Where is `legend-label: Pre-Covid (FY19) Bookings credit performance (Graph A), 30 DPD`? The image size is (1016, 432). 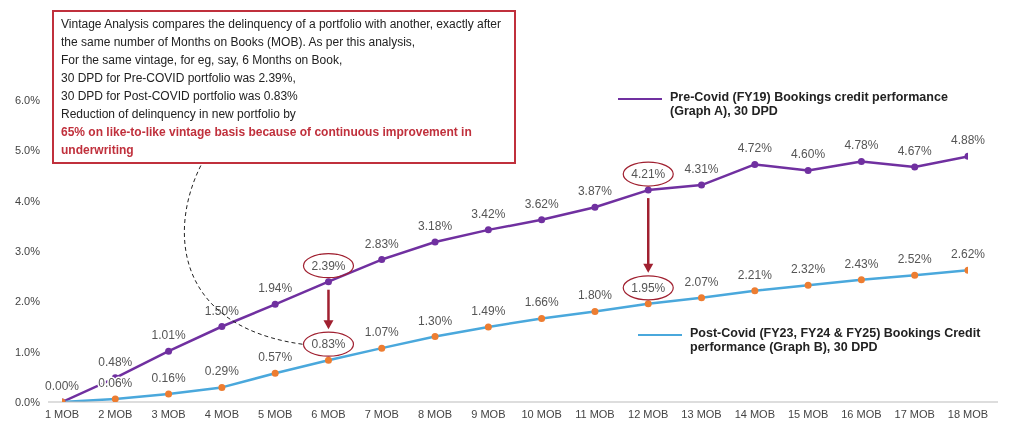
legend-label: Pre-Covid (FY19) Bookings credit performance (Graph A), 30 DPD is located at coordinates (809, 104).